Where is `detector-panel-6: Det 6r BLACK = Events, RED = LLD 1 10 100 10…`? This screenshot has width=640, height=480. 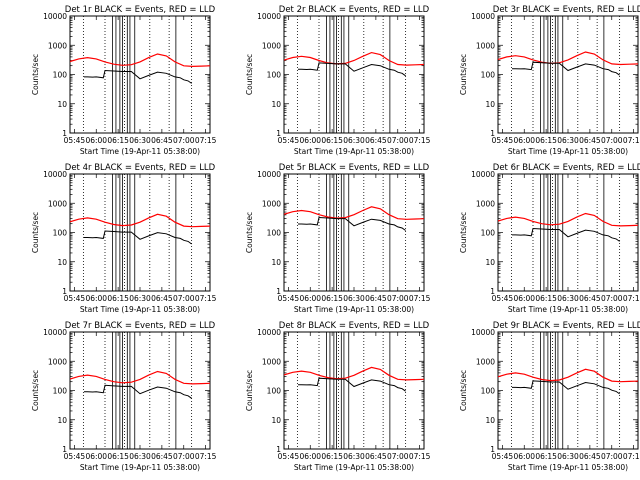 detector-panel-6: Det 6r BLACK = Events, RED = LLD 1 10 100 10… is located at coordinates (549, 238).